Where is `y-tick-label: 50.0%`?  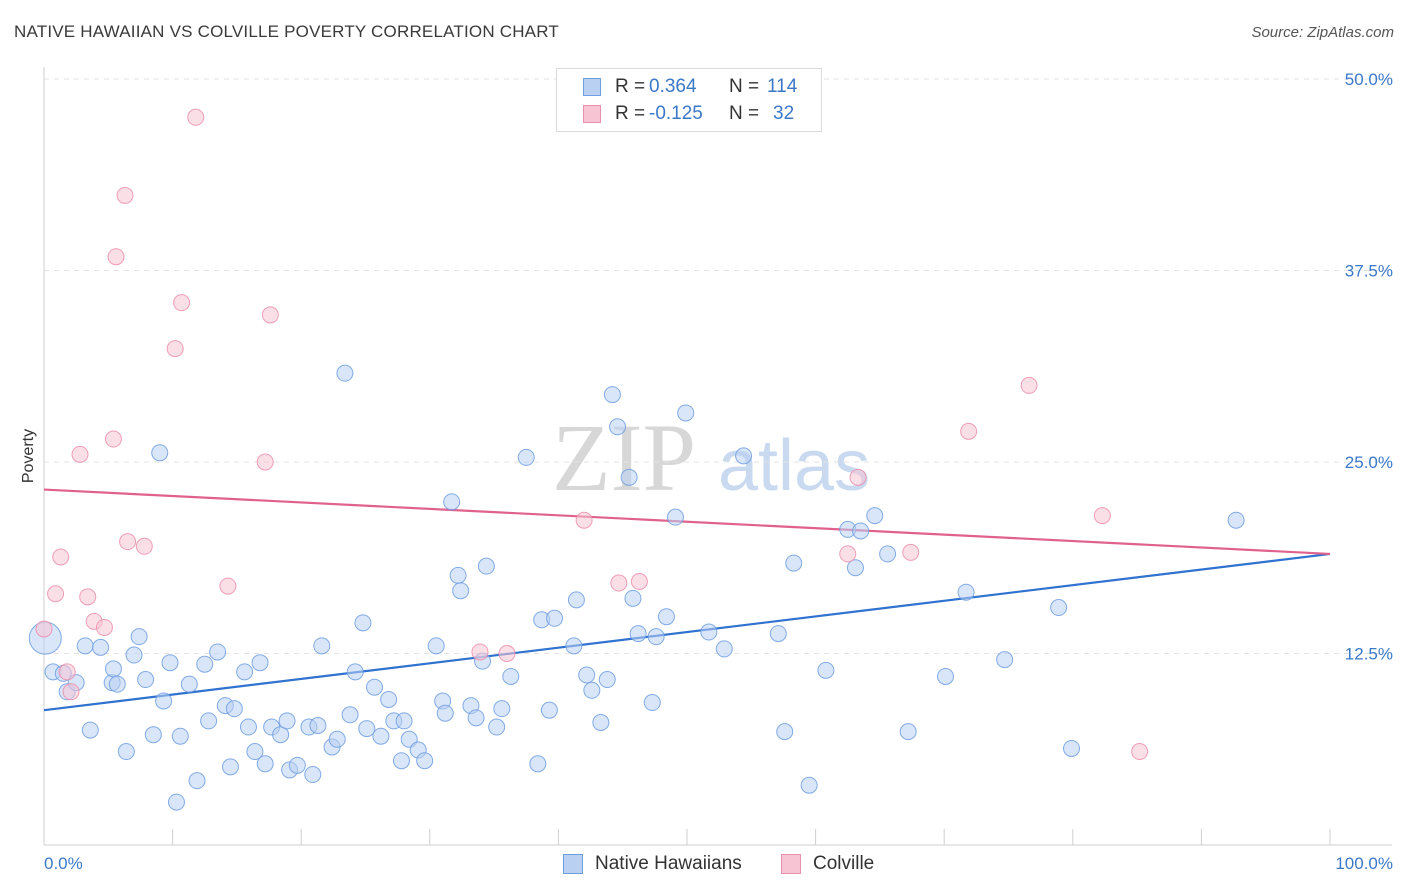 y-tick-label: 50.0% is located at coordinates (1369, 79).